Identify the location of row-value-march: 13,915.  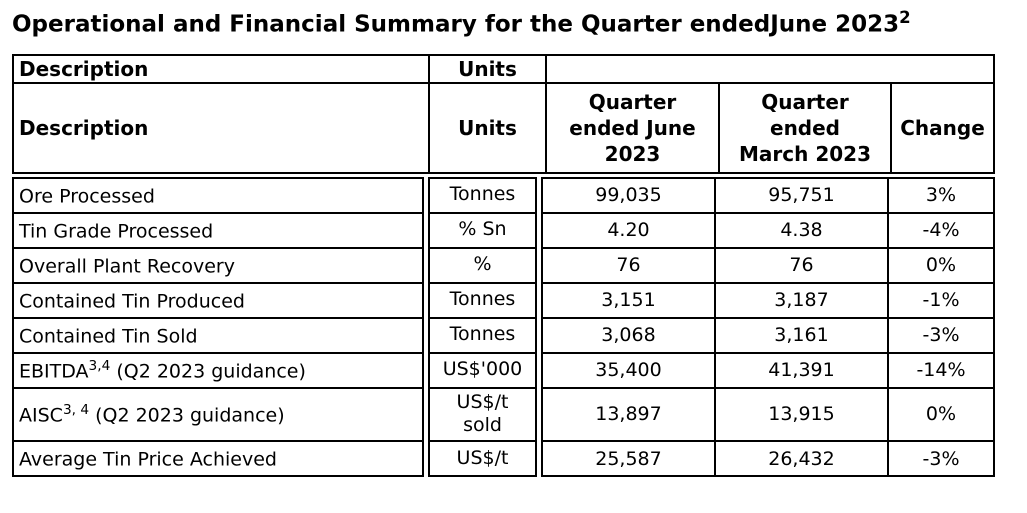
(801, 414).